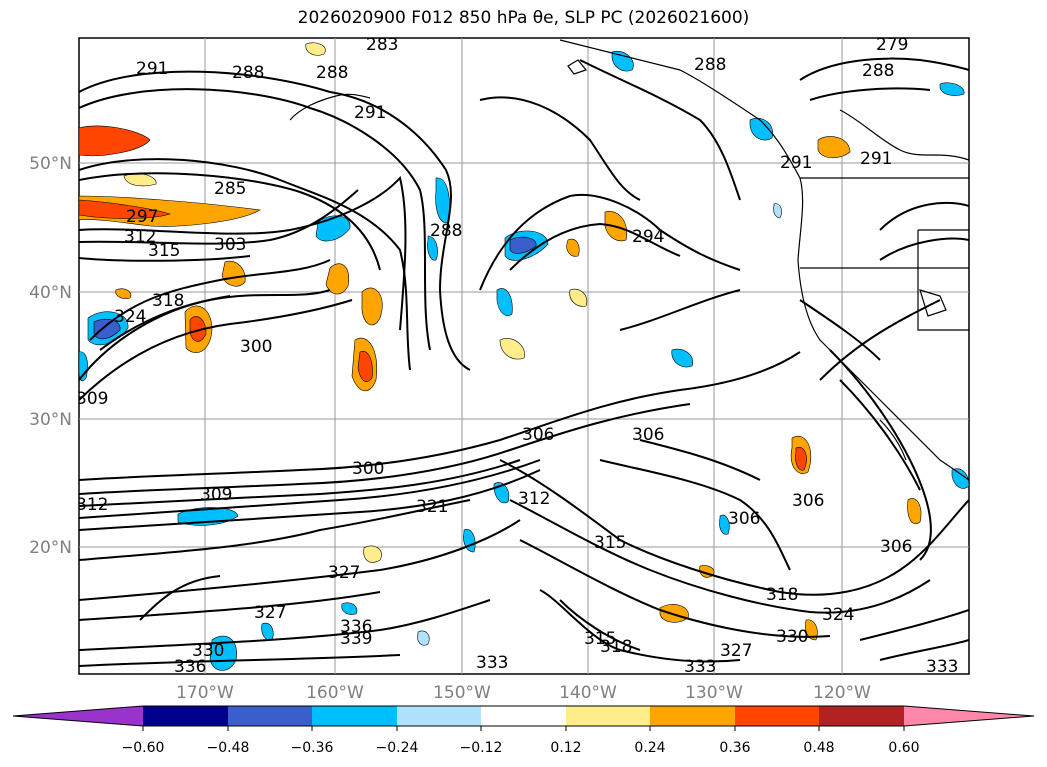 This screenshot has width=1047, height=767. Describe the element at coordinates (382, 45) in the screenshot. I see `contour-label: 283` at that location.